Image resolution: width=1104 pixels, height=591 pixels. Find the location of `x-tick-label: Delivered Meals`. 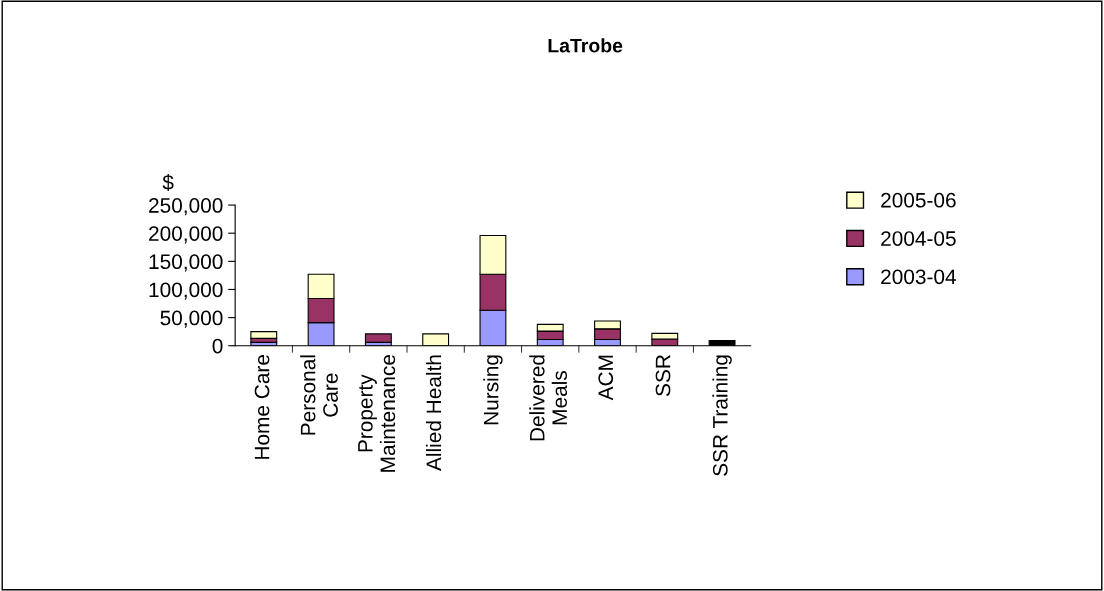

x-tick-label: Delivered Meals is located at coordinates (548, 398).